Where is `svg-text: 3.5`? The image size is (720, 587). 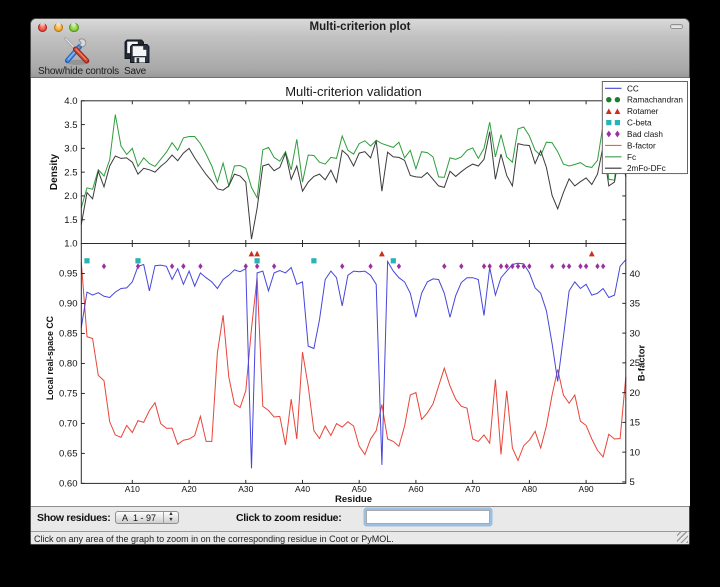 svg-text: 3.5 is located at coordinates (70, 125).